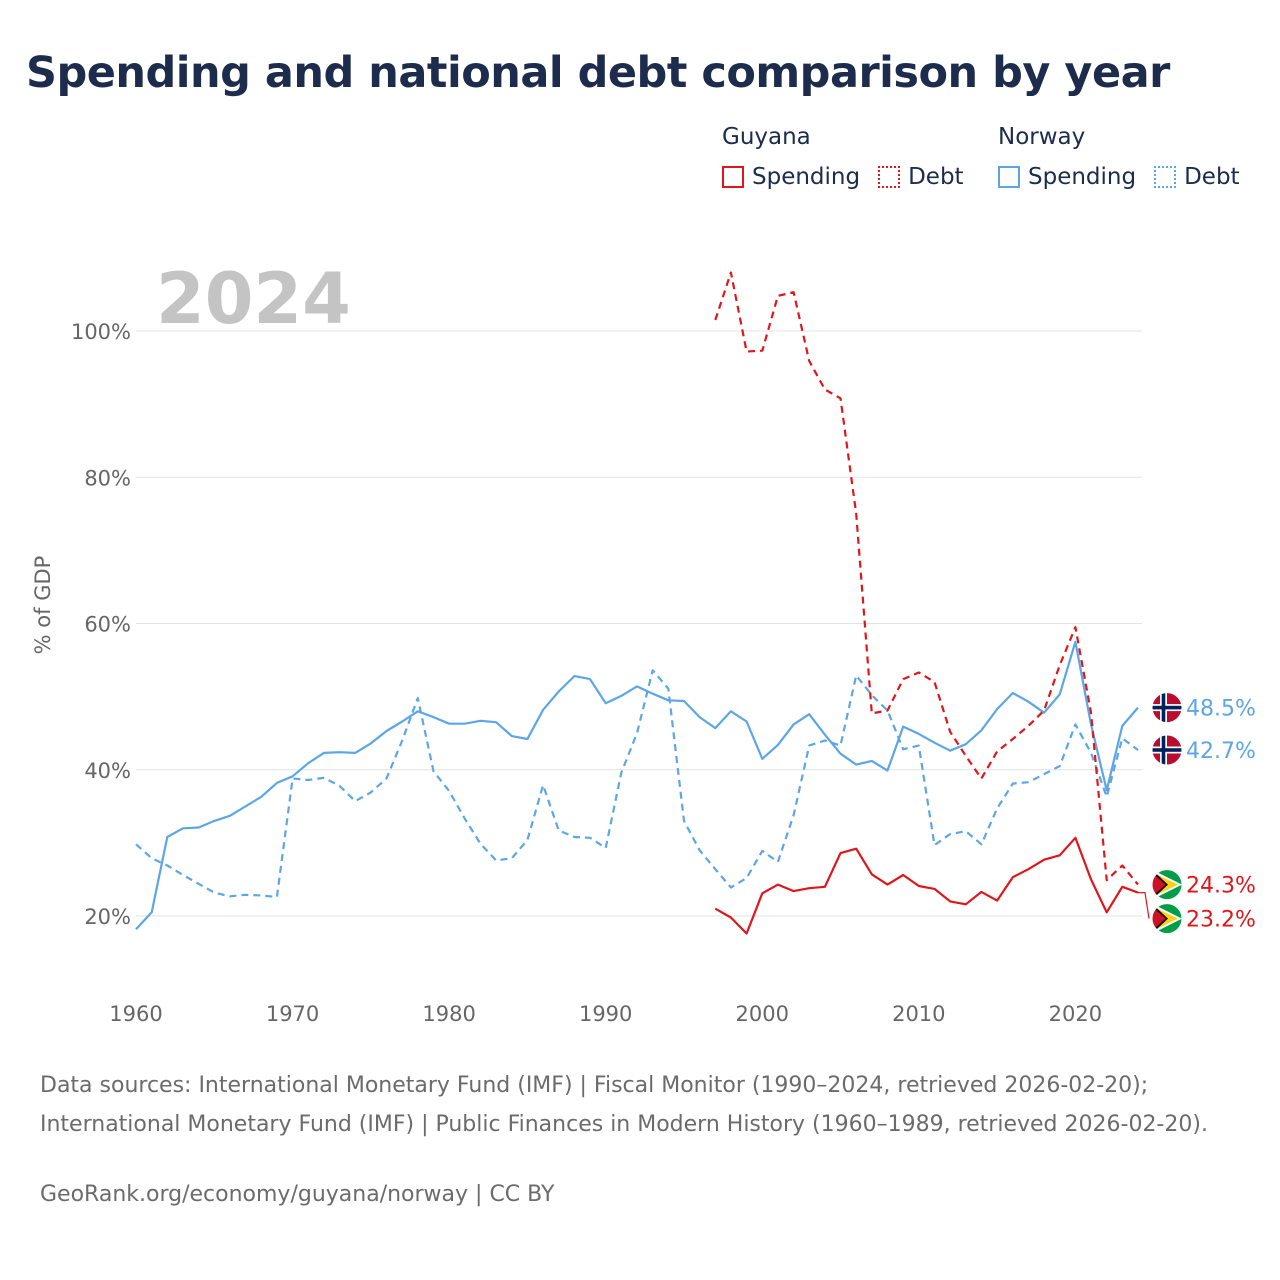 This screenshot has width=1280, height=1280. Describe the element at coordinates (1144, 905) in the screenshot. I see `label-leader` at that location.